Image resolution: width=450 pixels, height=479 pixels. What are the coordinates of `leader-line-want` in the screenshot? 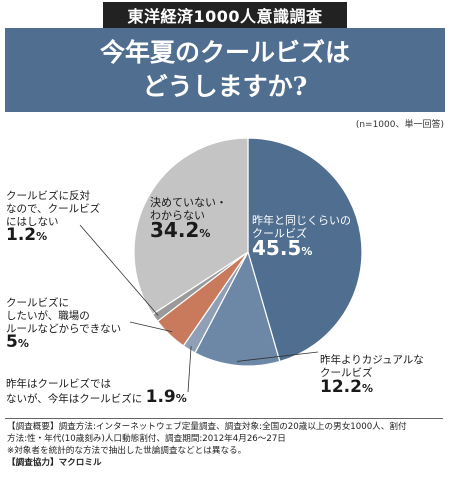 It's located at (151, 327).